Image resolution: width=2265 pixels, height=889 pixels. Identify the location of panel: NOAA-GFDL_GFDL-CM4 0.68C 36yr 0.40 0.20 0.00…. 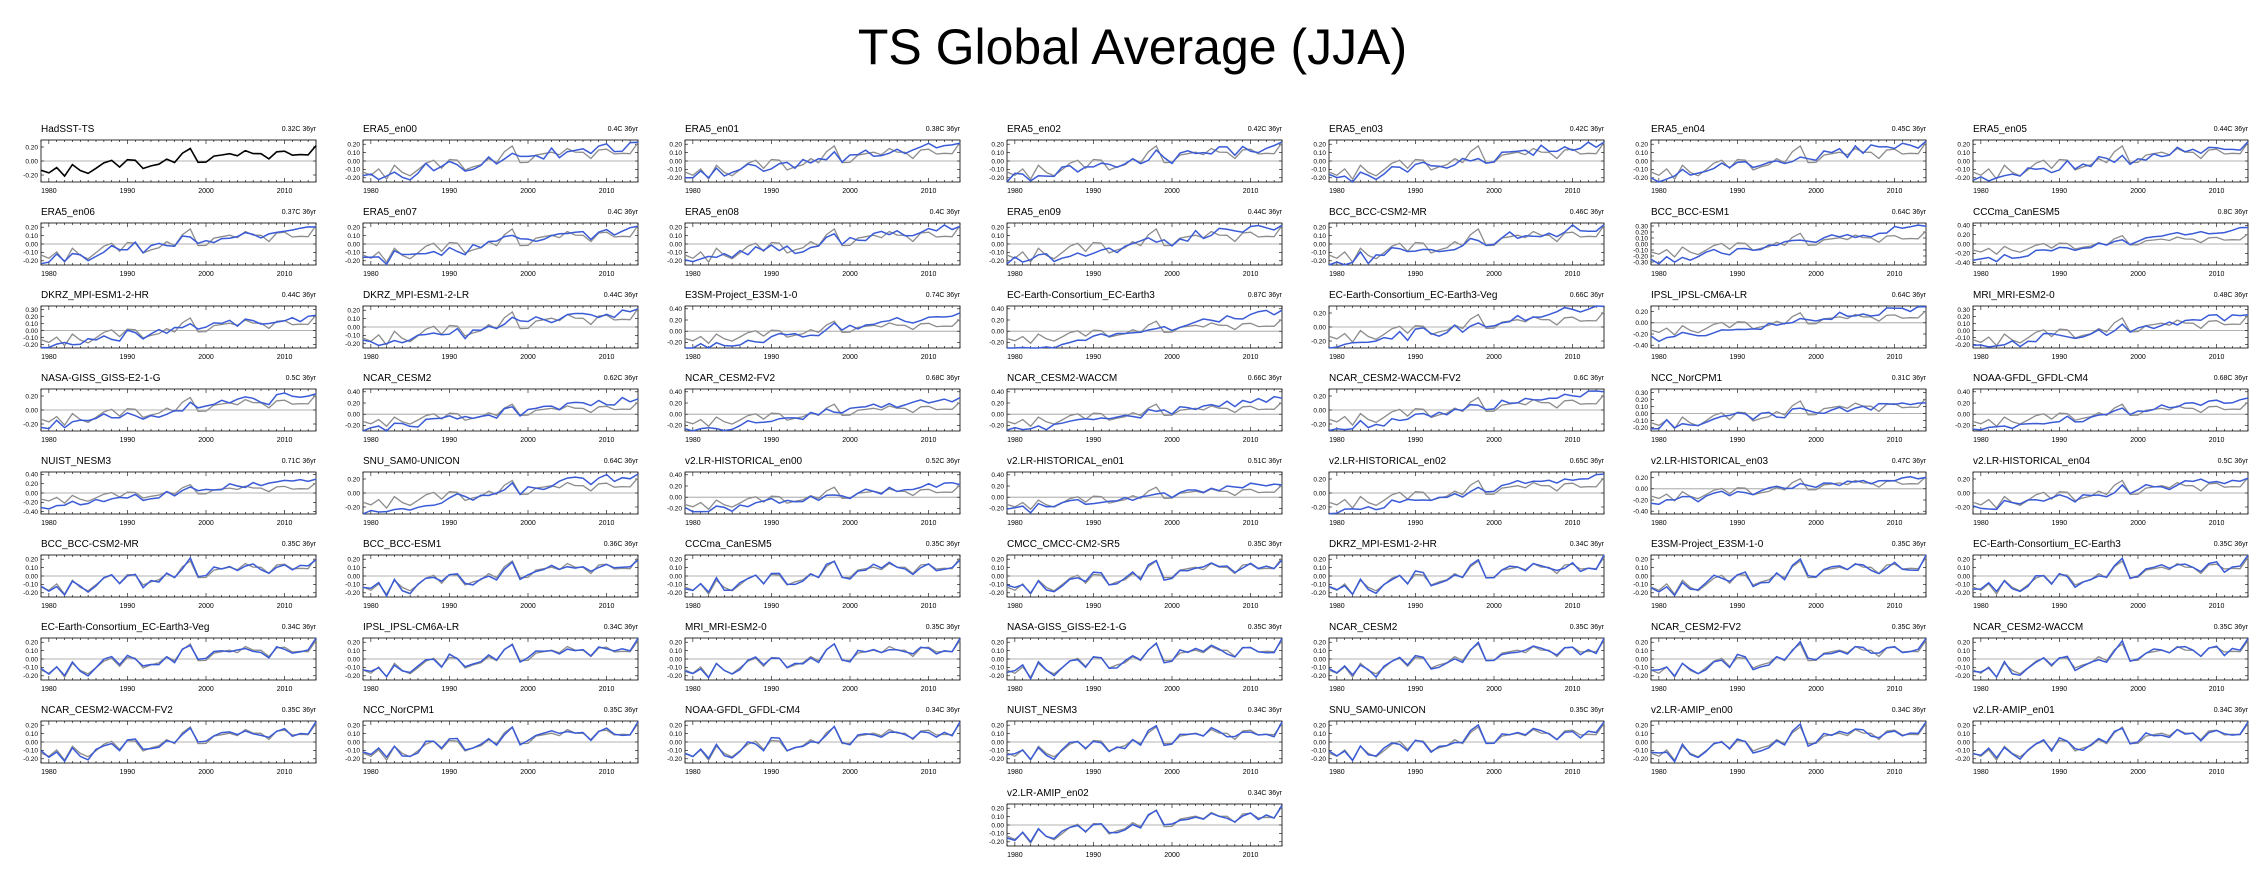
(2101, 408).